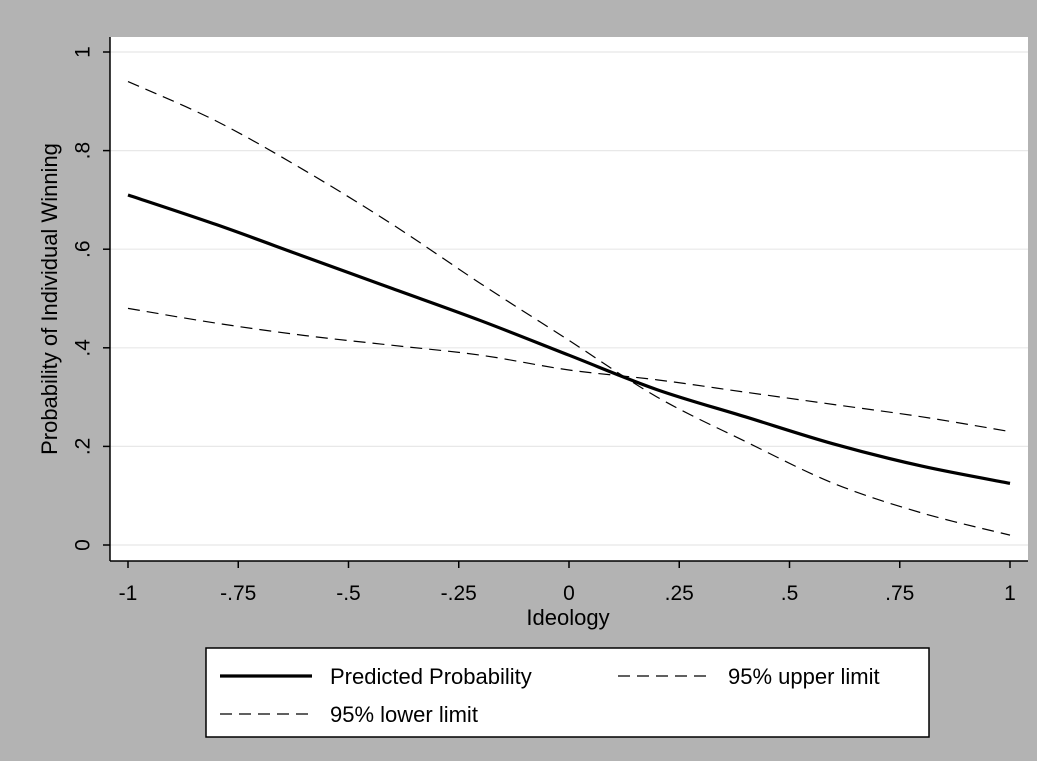 This screenshot has height=761, width=1037. What do you see at coordinates (679, 593) in the screenshot?
I see `x-tick-label: .25` at bounding box center [679, 593].